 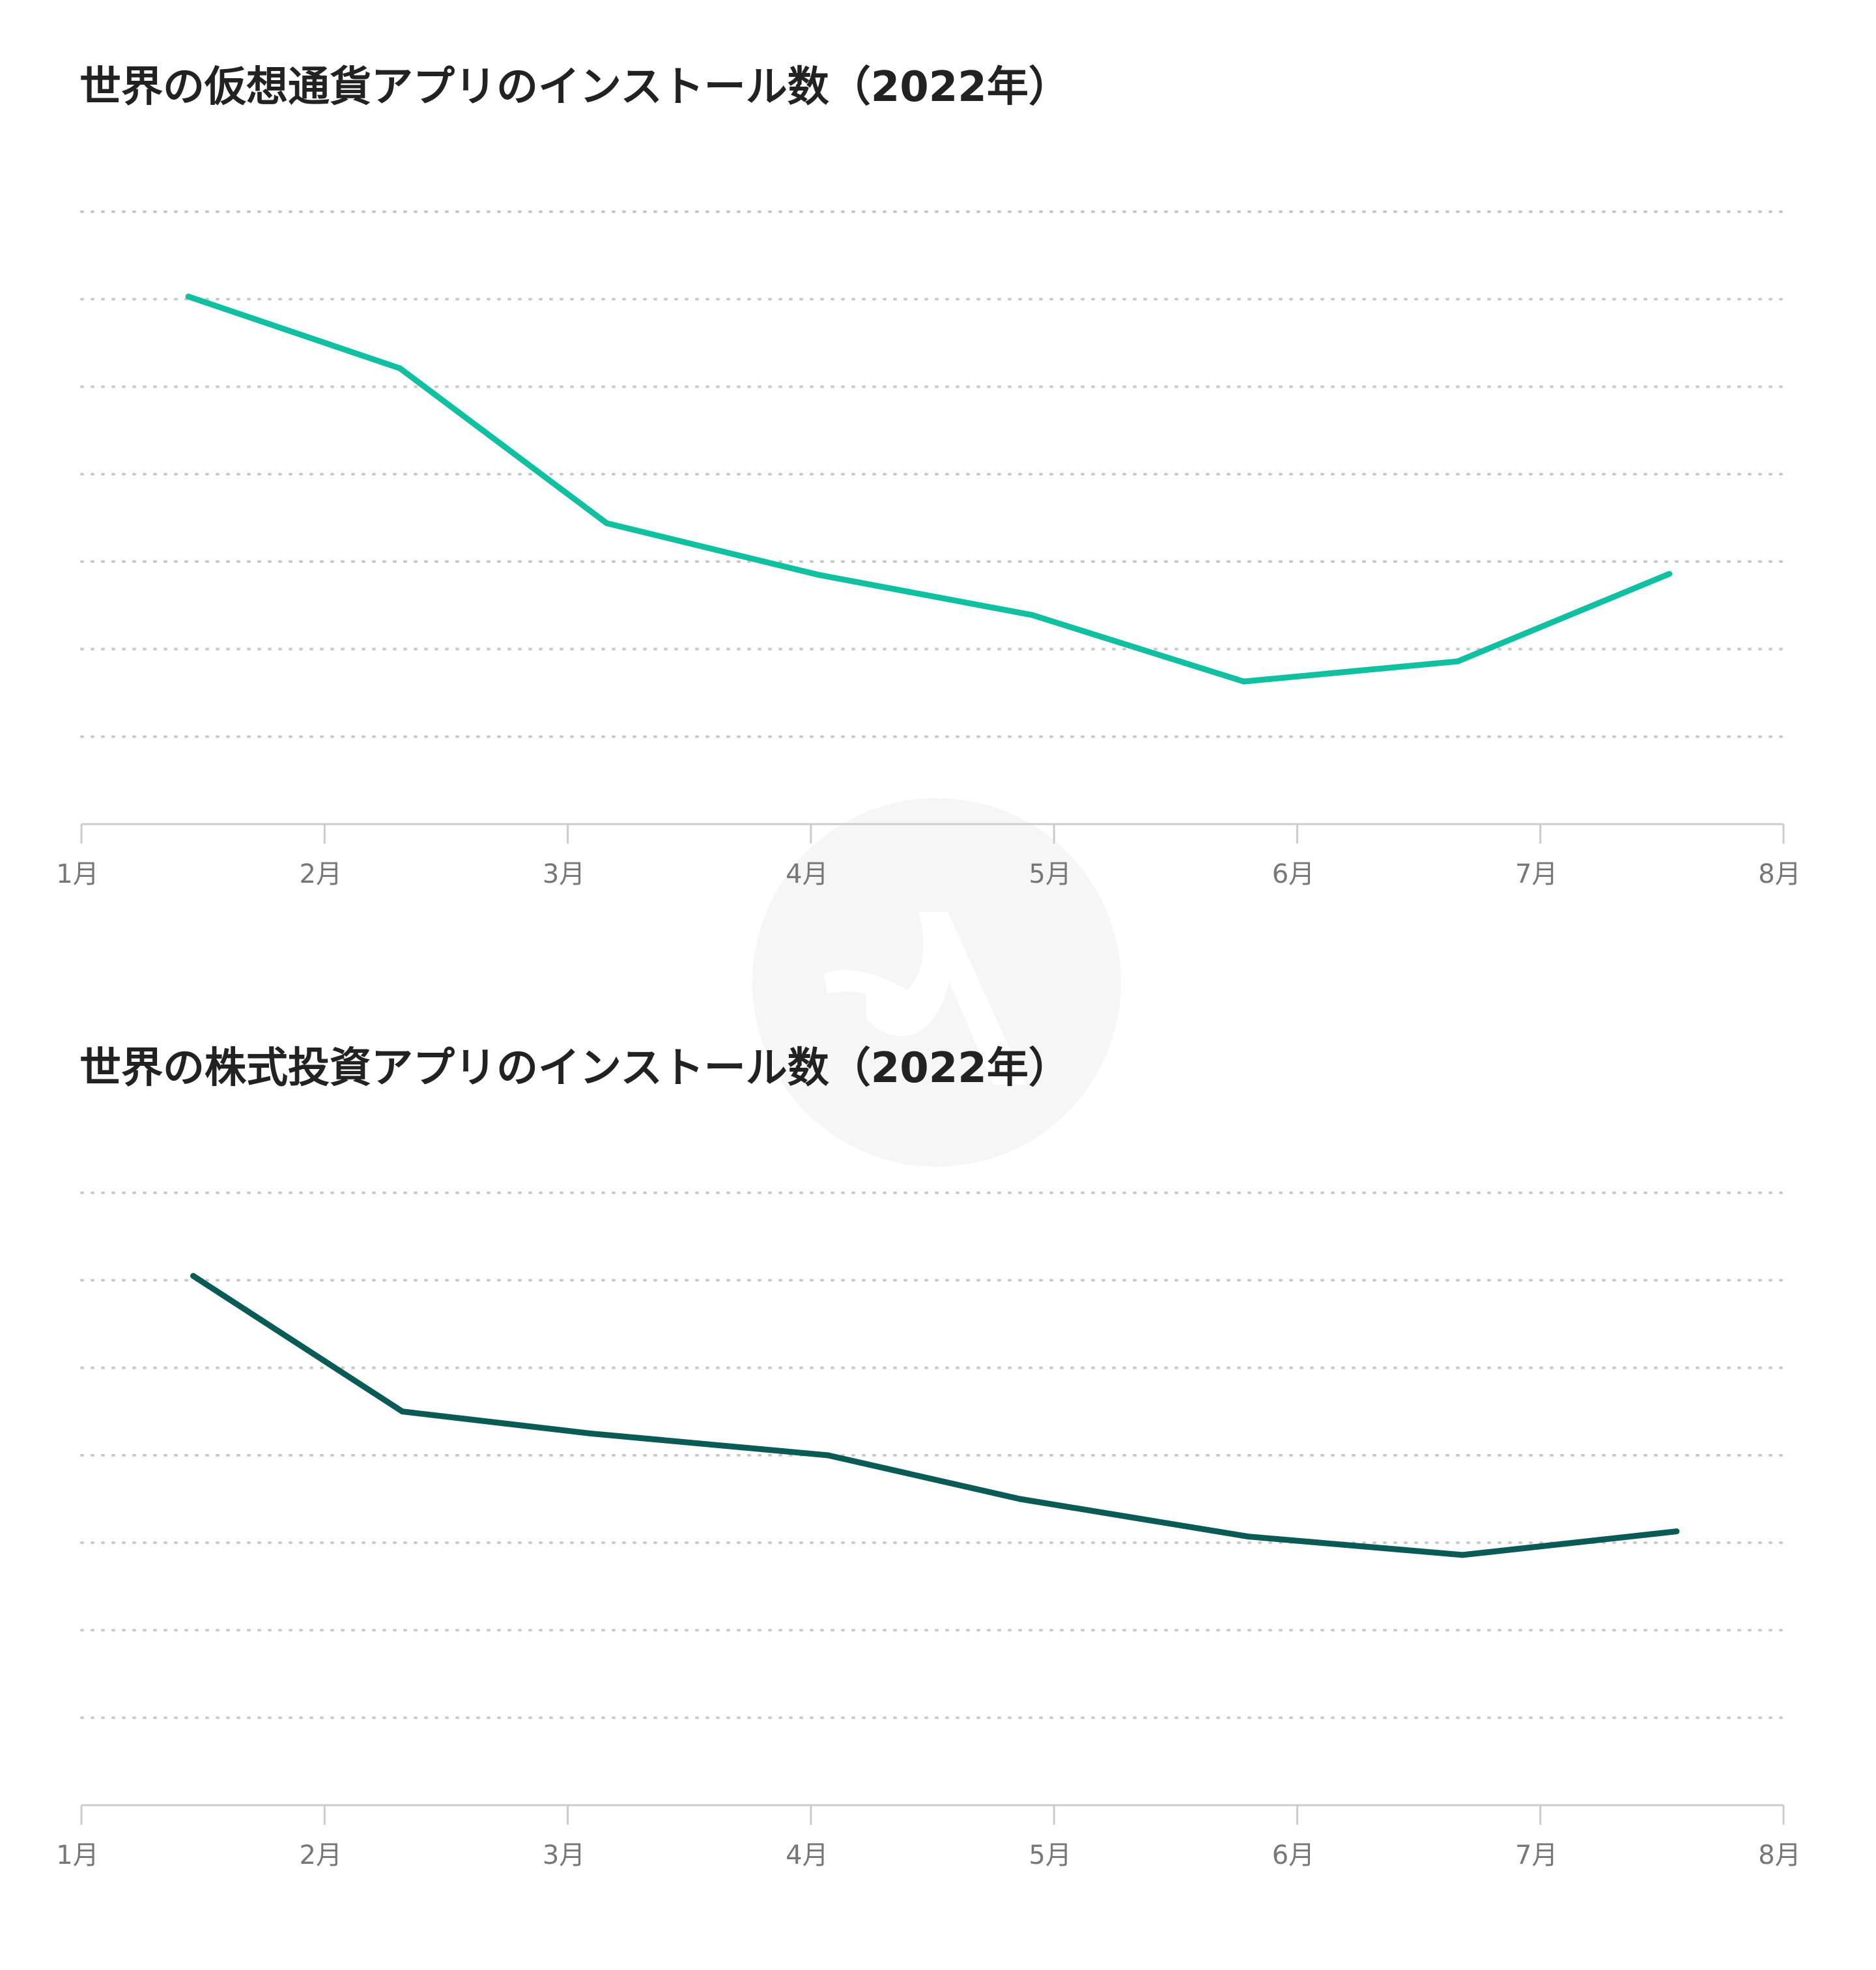 I want to click on series-line, so click(x=935, y=1415).